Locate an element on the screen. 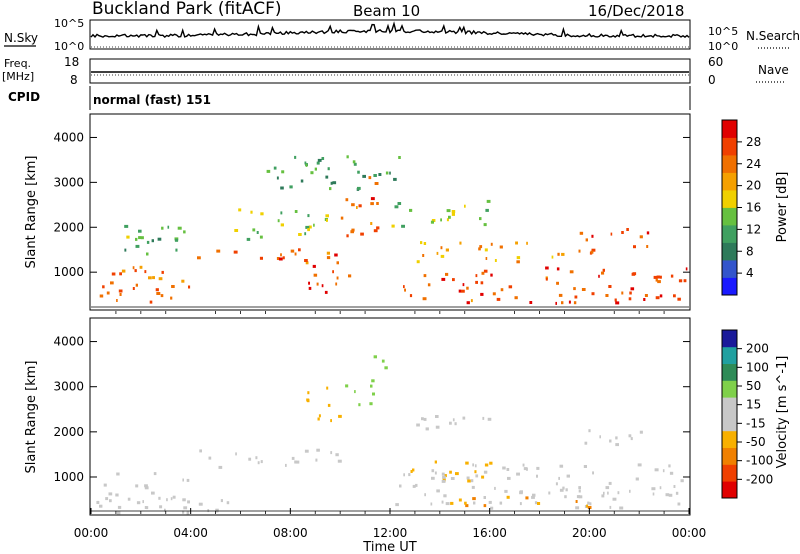 This screenshot has width=800, height=554. time-tick-label: 04:00 is located at coordinates (190, 533).